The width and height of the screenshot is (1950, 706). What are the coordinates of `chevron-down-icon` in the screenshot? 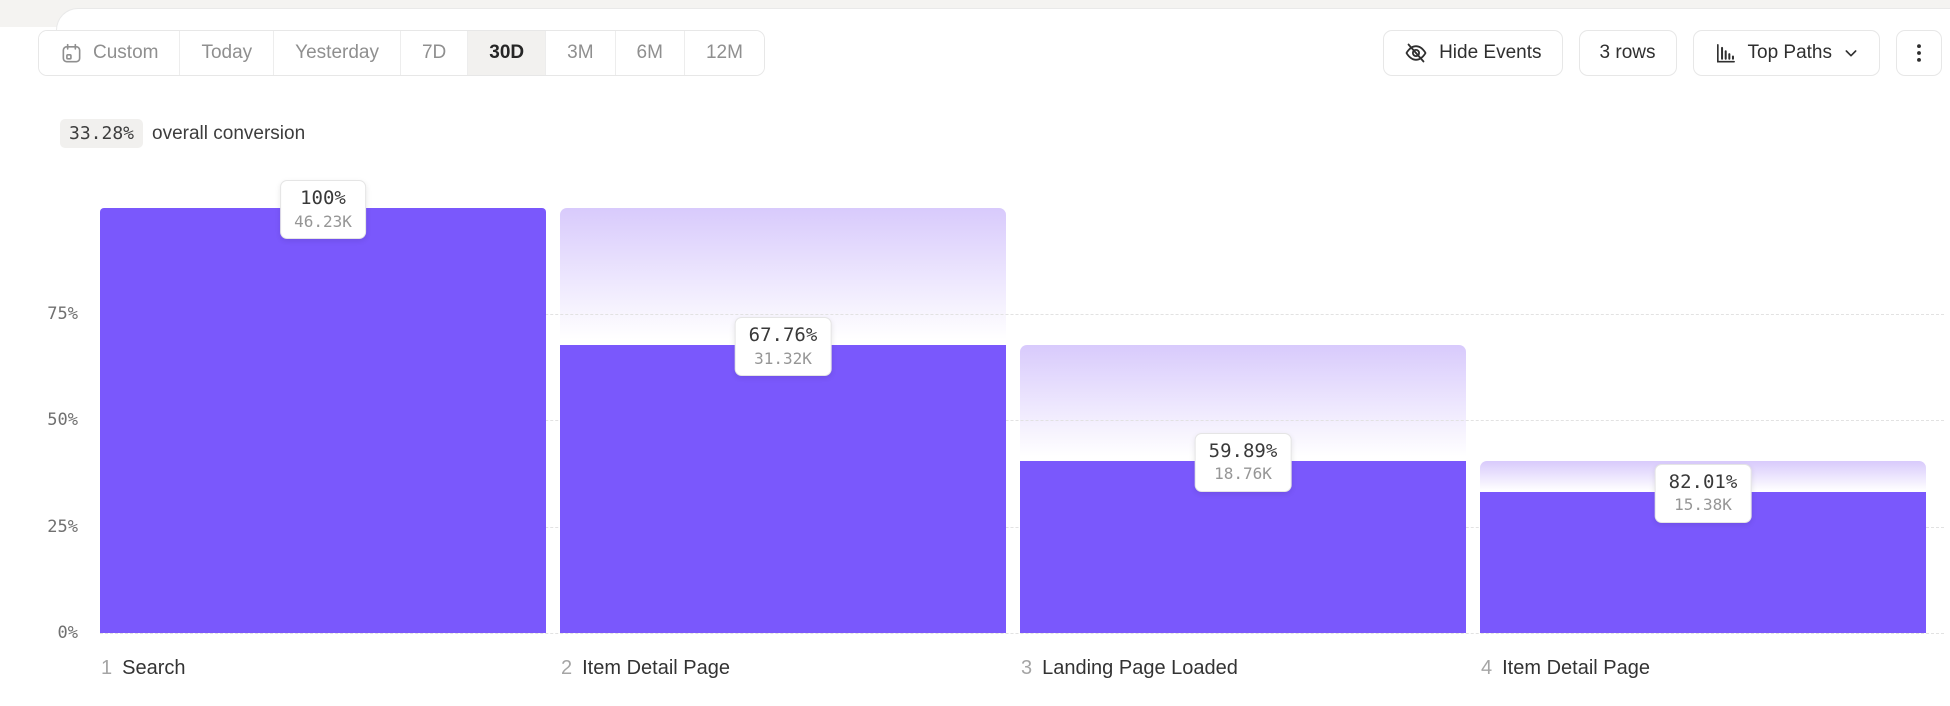 It's located at (1851, 53).